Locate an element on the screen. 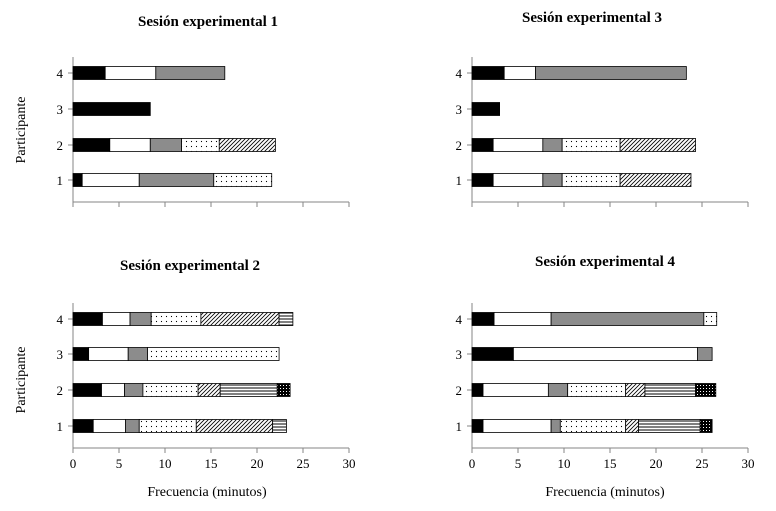  chart-title: Sesión experimental 2 is located at coordinates (190, 266).